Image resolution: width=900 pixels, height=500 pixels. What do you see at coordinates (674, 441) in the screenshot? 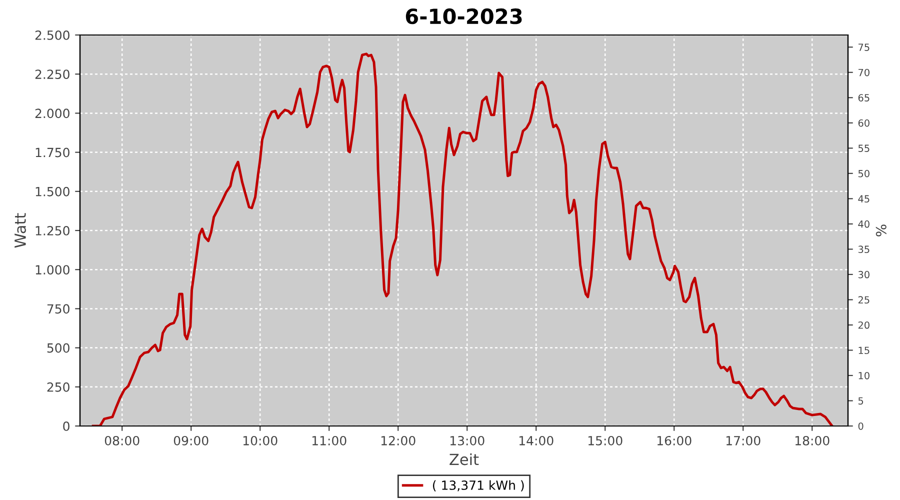
I see `x-tick-label: 16:00` at bounding box center [674, 441].